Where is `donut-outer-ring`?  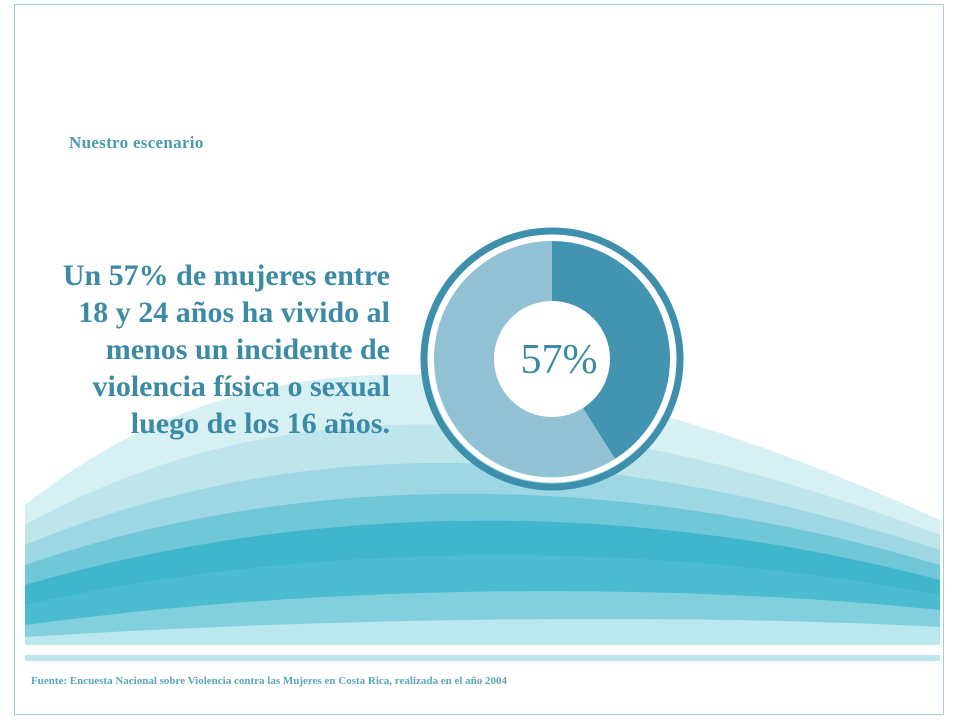
donut-outer-ring is located at coordinates (552, 359).